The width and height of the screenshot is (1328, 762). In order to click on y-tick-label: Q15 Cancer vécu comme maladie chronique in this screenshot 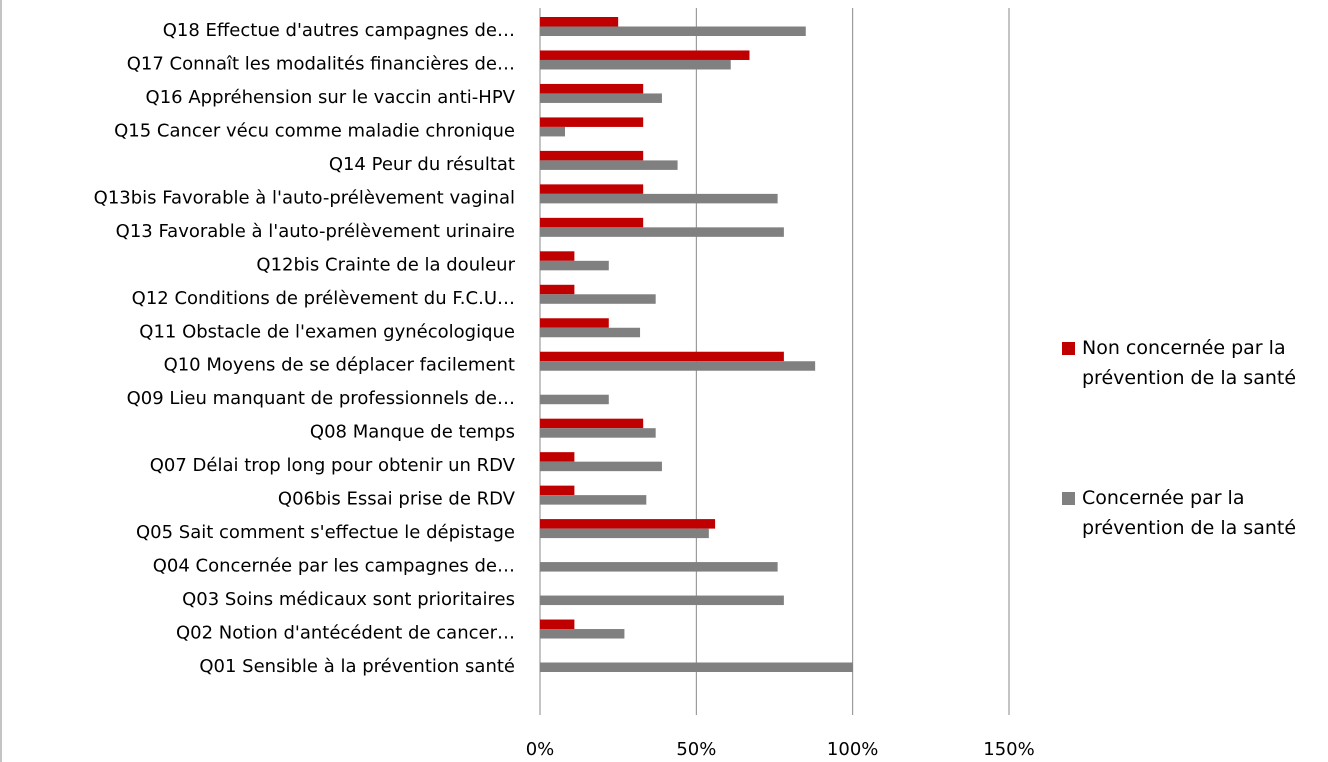, I will do `click(314, 130)`.